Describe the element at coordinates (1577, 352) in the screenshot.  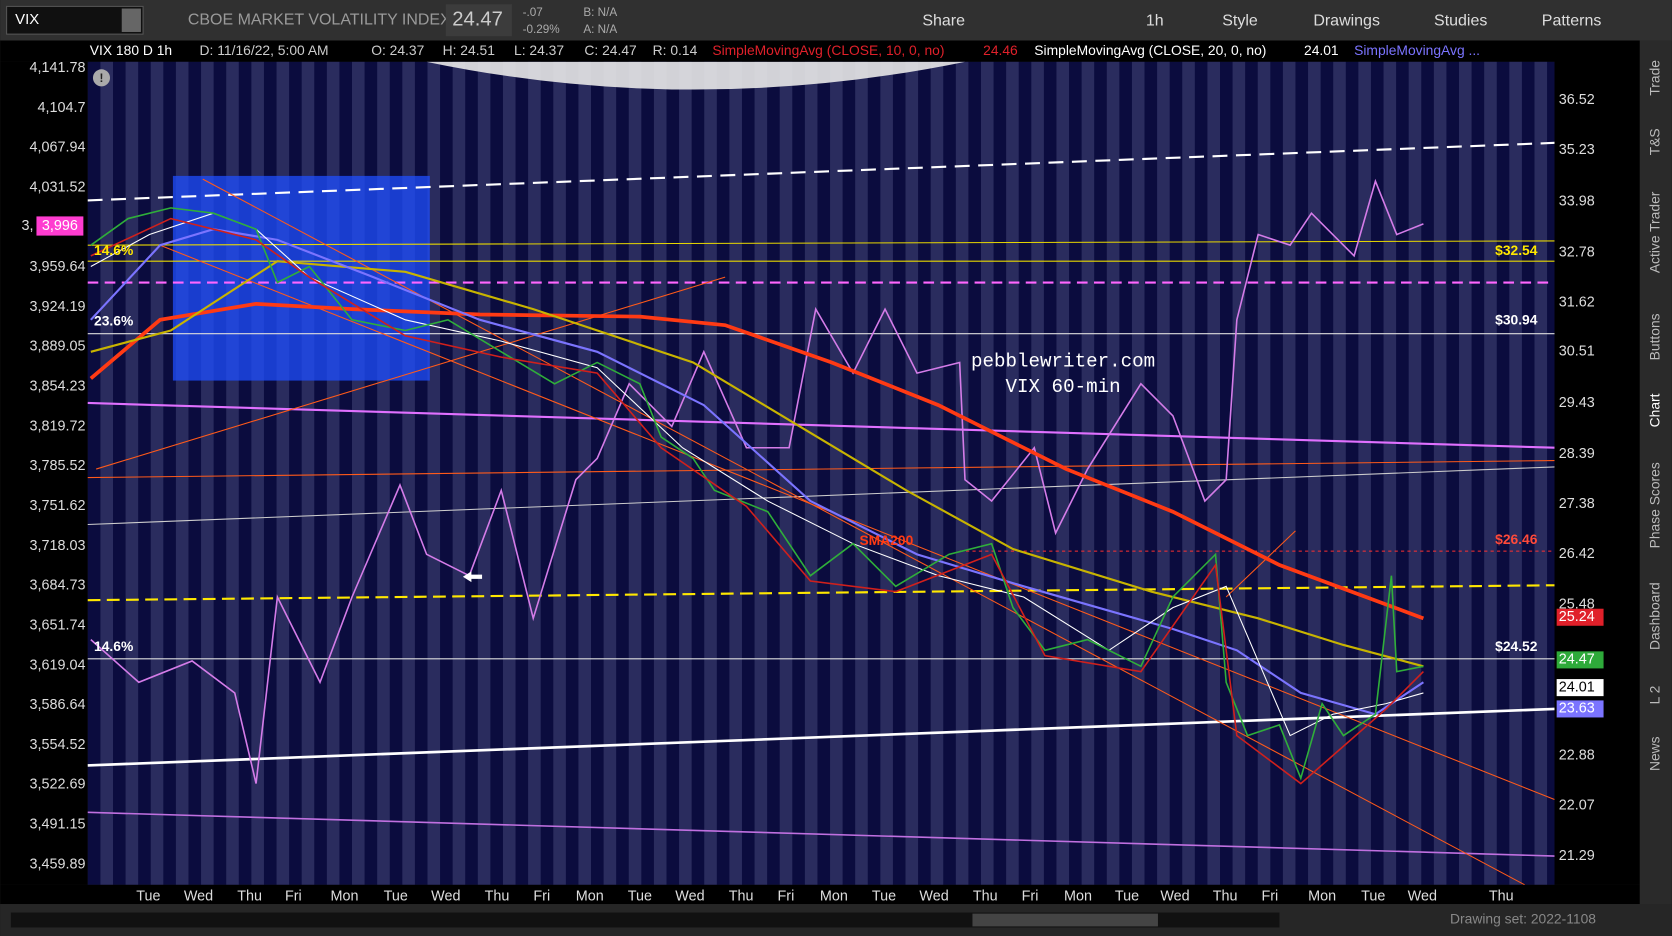
I see `y2-tick-label: 30.51` at that location.